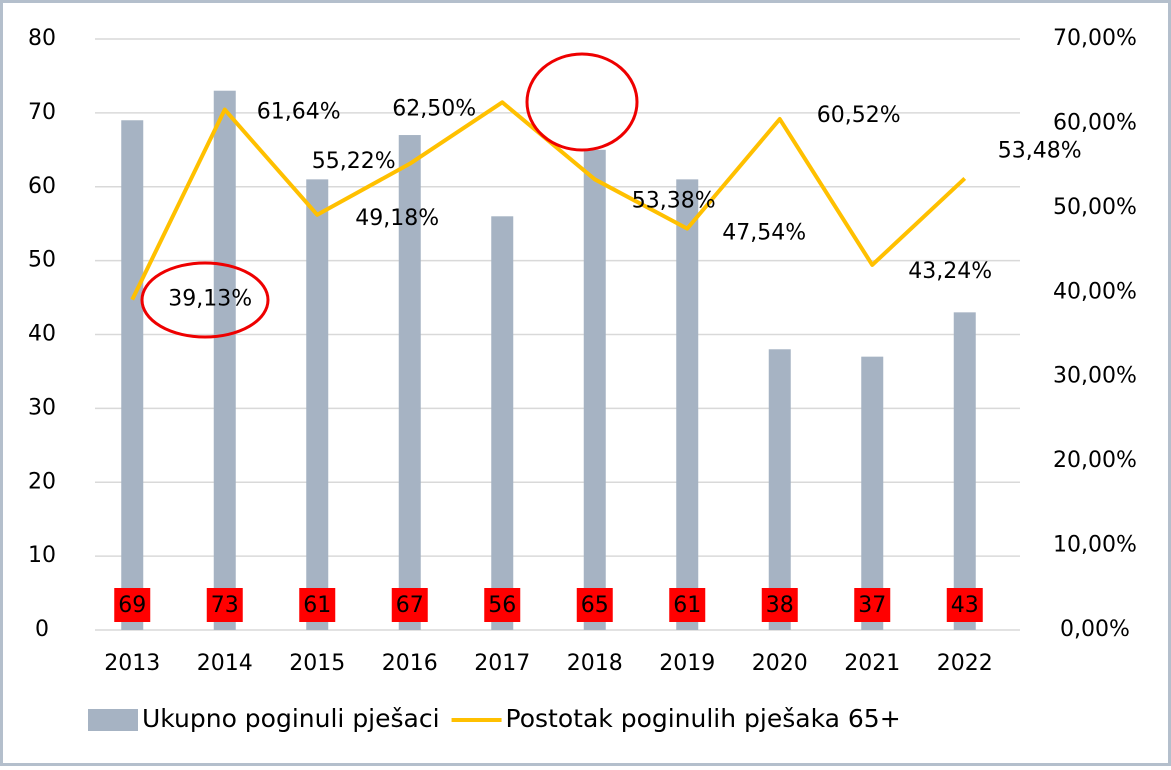  Describe the element at coordinates (410, 663) in the screenshot. I see `x-tick-label: 2016` at that location.